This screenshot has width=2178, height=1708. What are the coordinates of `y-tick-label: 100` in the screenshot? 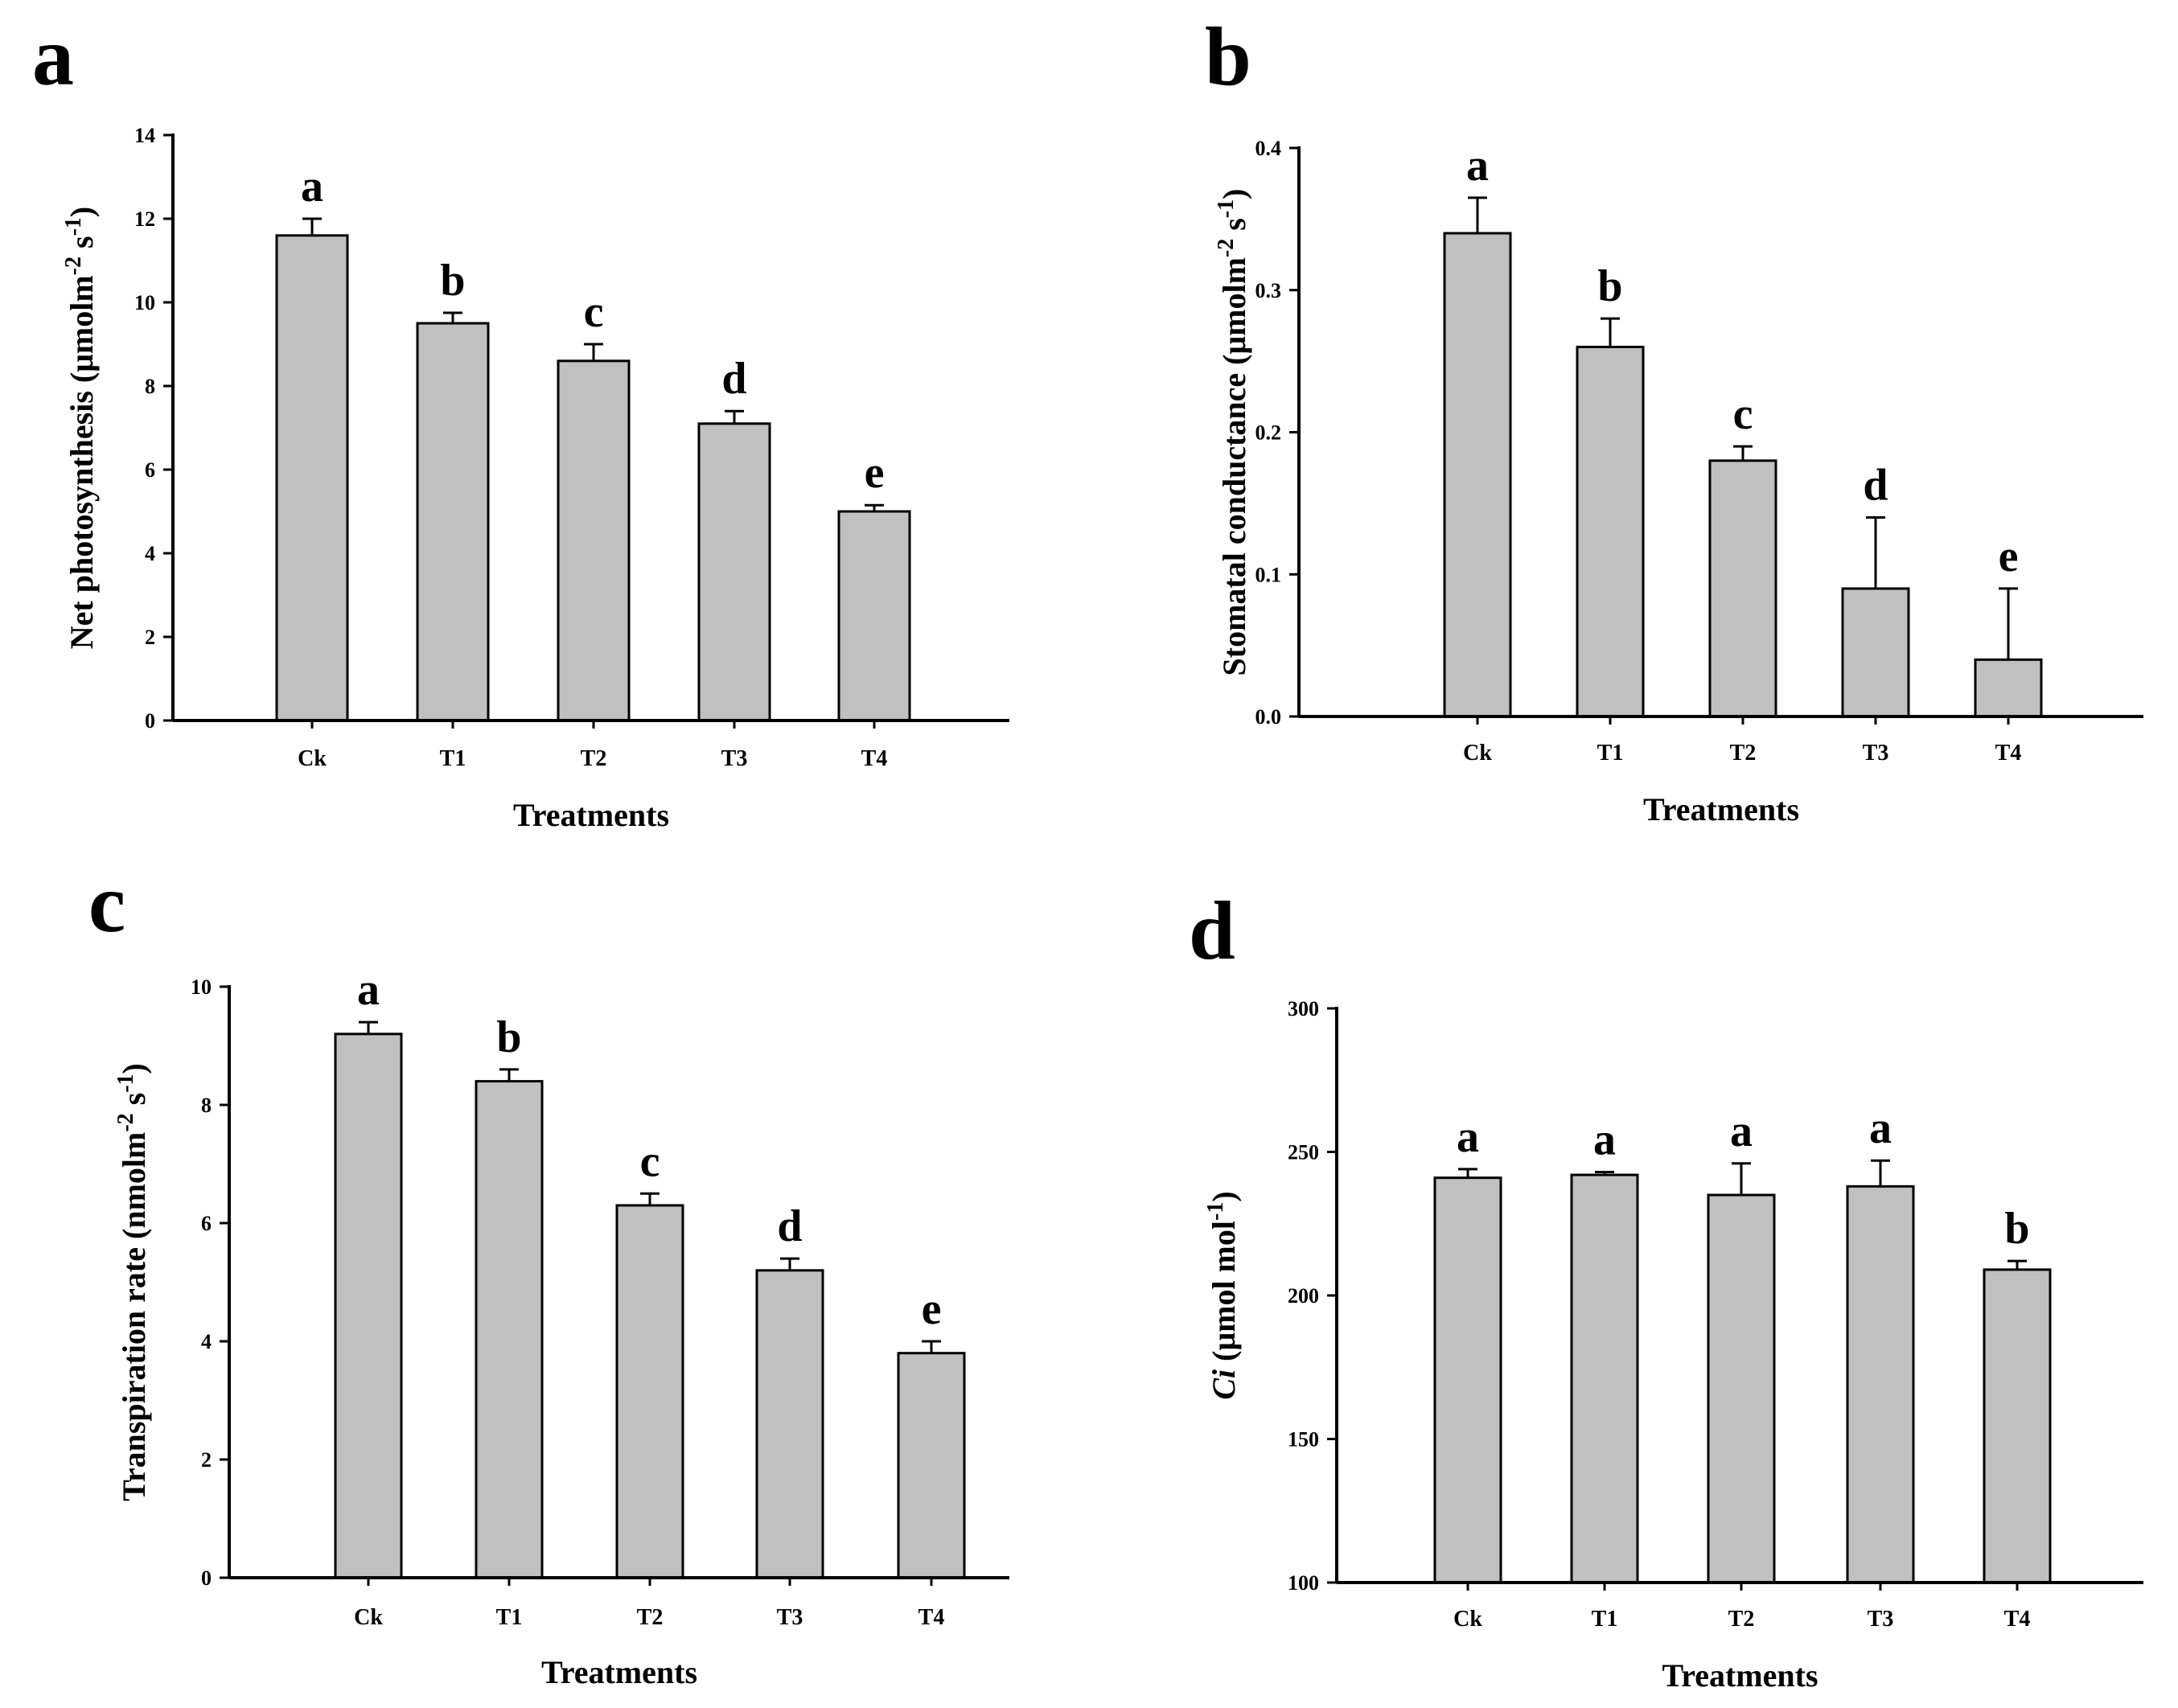 It's located at (1303, 1583).